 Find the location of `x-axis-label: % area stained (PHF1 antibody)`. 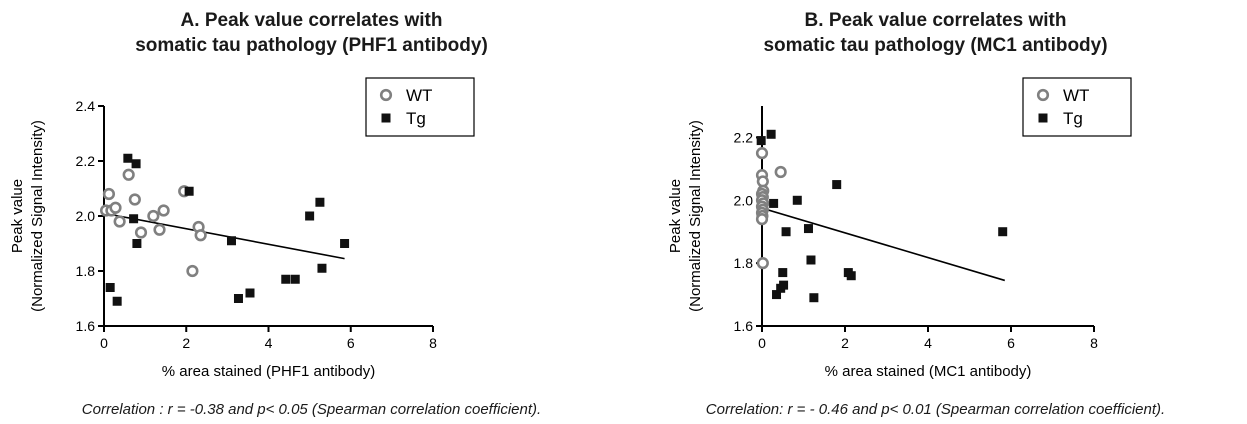

x-axis-label: % area stained (PHF1 antibody) is located at coordinates (268, 371).